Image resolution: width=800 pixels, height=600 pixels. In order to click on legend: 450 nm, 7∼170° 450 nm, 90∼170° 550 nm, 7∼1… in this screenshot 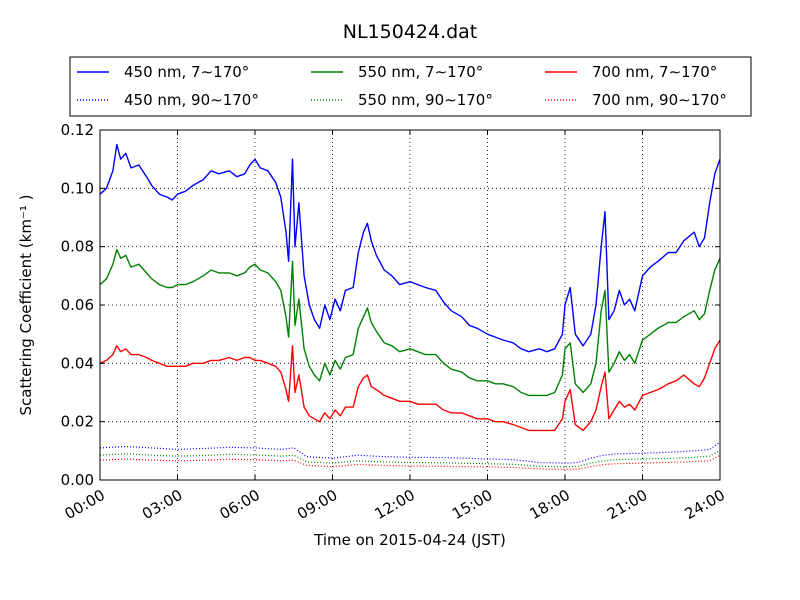, I will do `click(410, 86)`.